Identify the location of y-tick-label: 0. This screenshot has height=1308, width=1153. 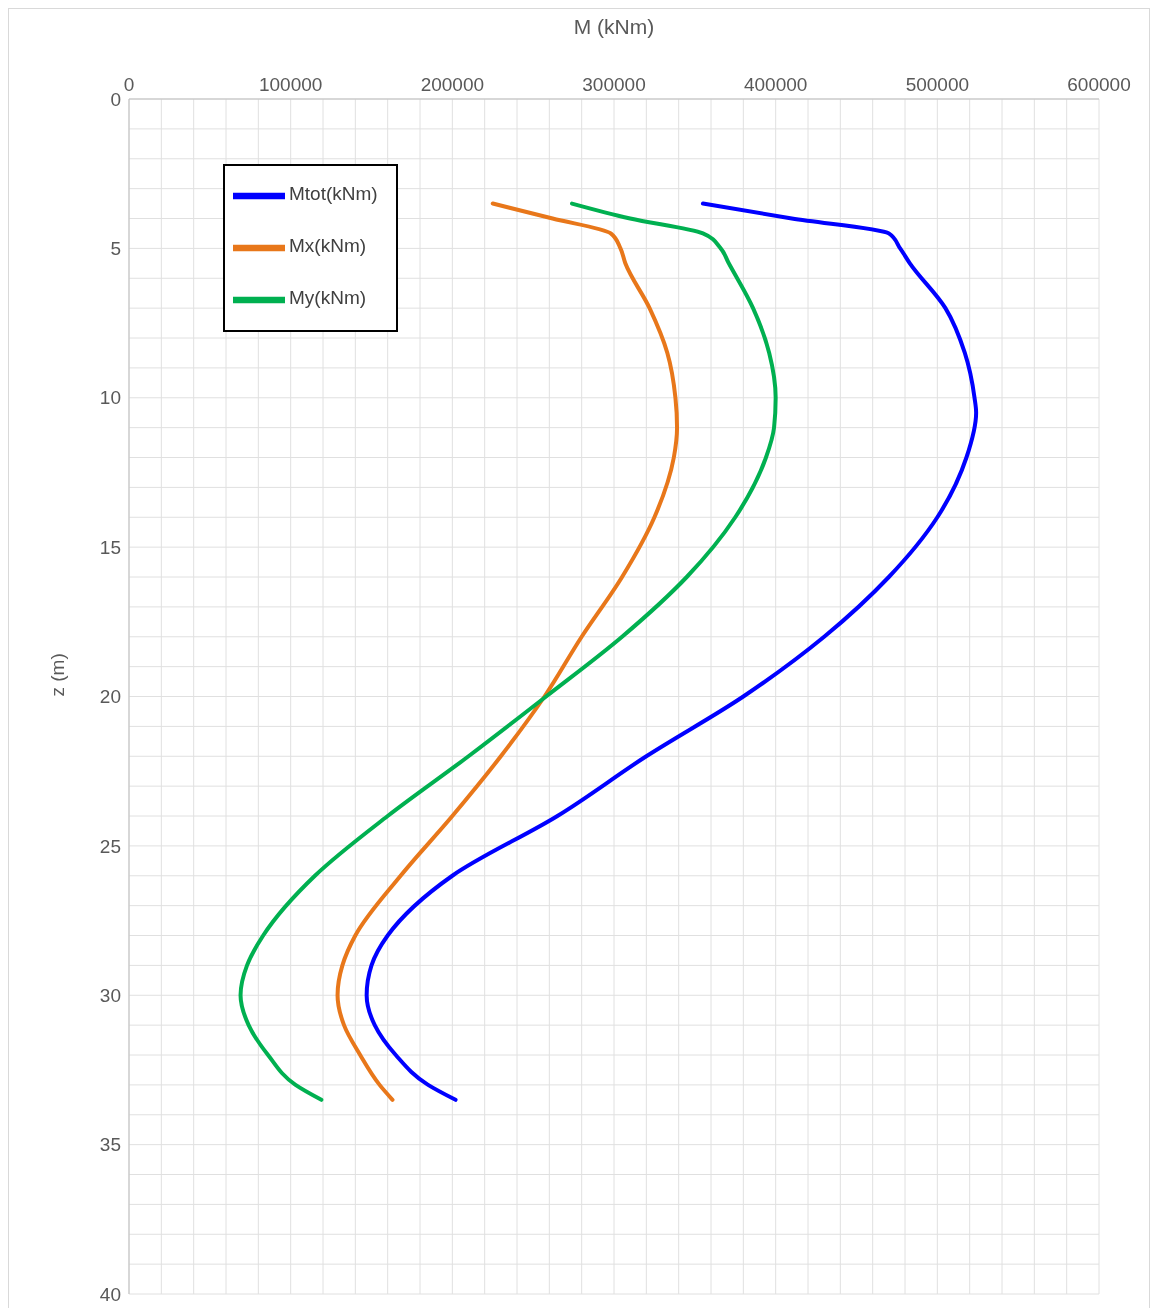
(115, 99).